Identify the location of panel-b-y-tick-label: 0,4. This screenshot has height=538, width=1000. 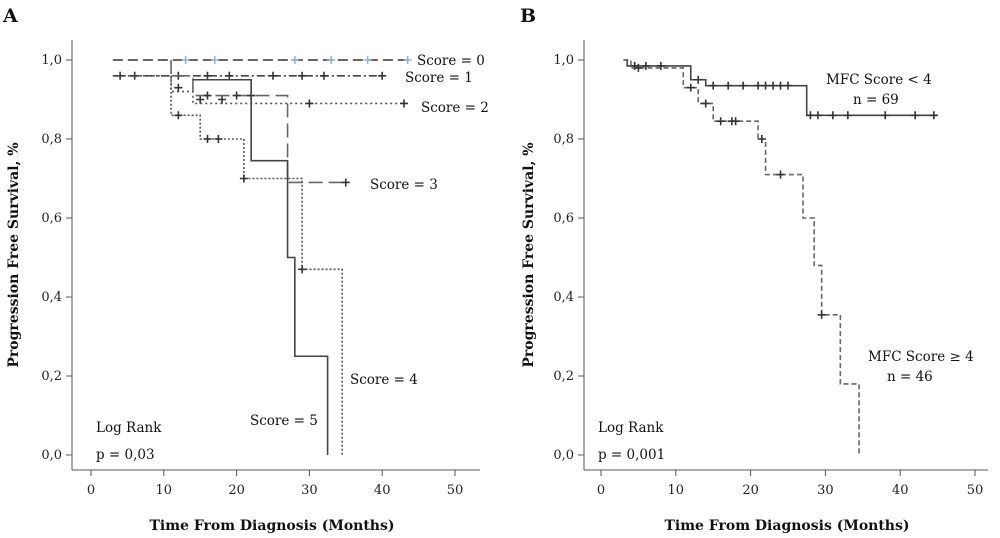
(563, 297).